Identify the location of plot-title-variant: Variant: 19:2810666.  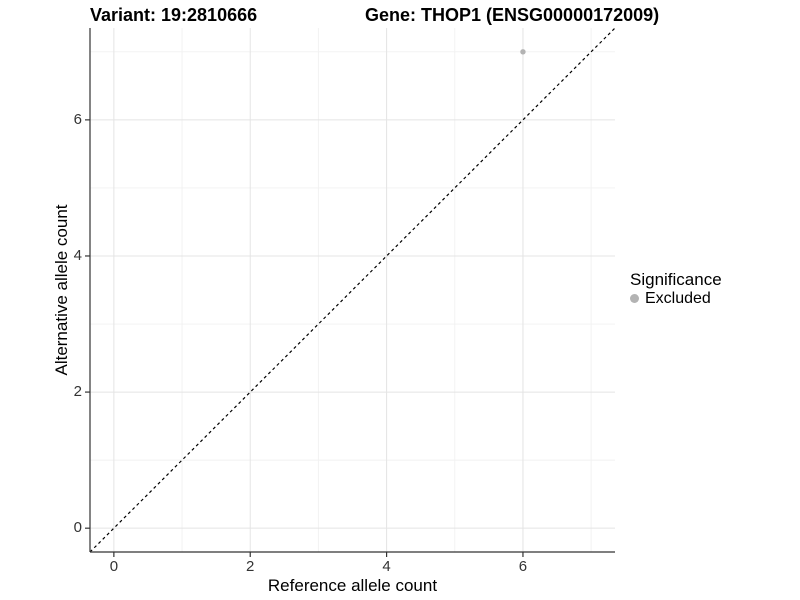
(174, 15).